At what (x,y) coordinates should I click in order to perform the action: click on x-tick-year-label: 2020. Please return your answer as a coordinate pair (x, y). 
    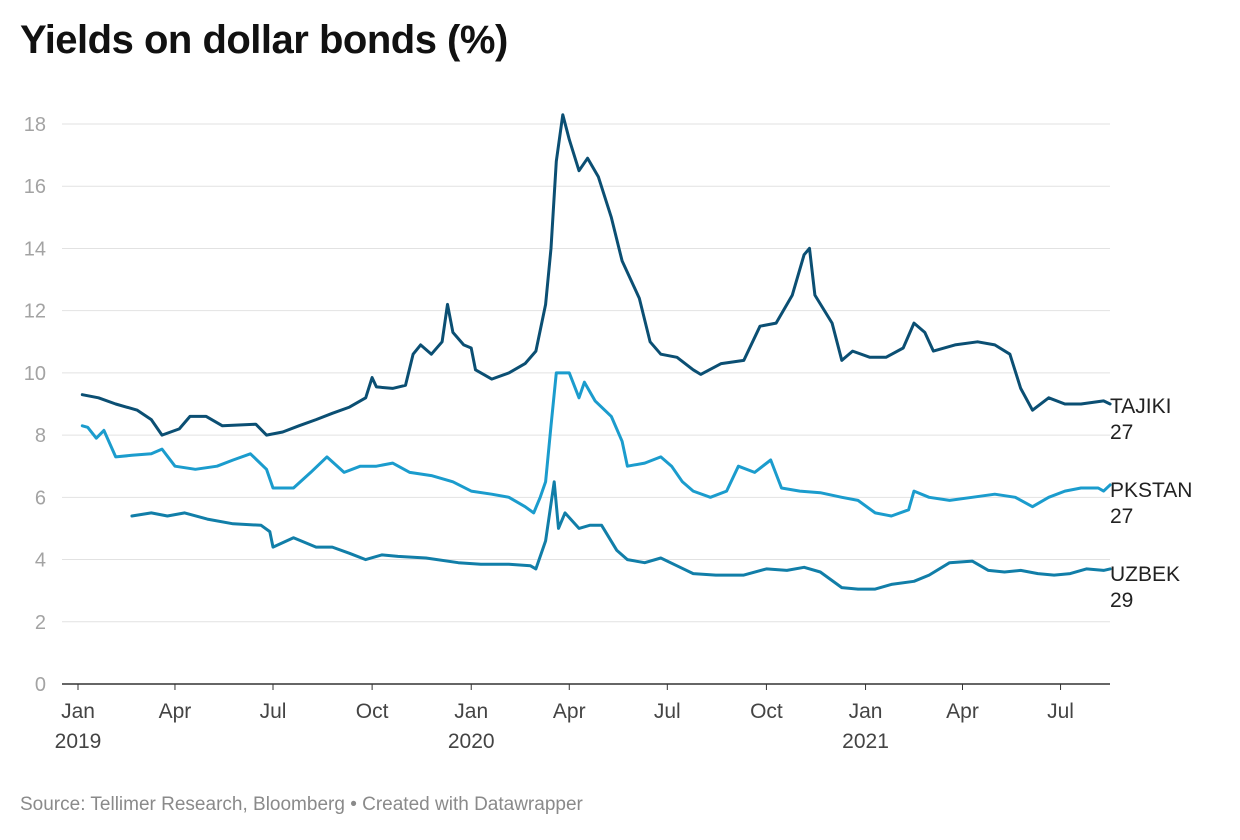
    Looking at the image, I should click on (471, 741).